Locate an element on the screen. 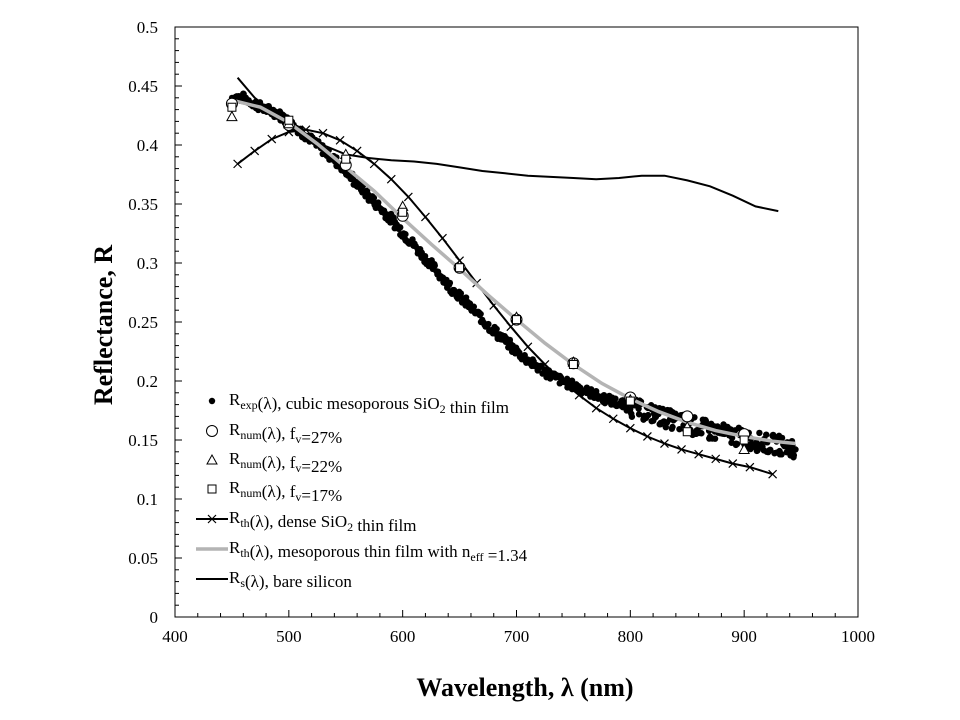  bare-silicon-curve is located at coordinates (507, 145).